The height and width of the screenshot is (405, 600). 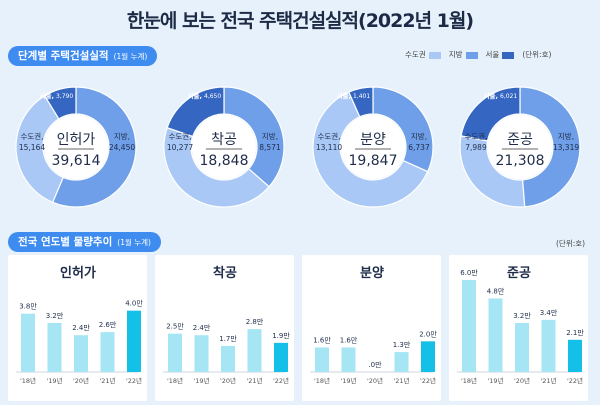 I want to click on bar-chart-1-title: 인허가, so click(x=78, y=273).